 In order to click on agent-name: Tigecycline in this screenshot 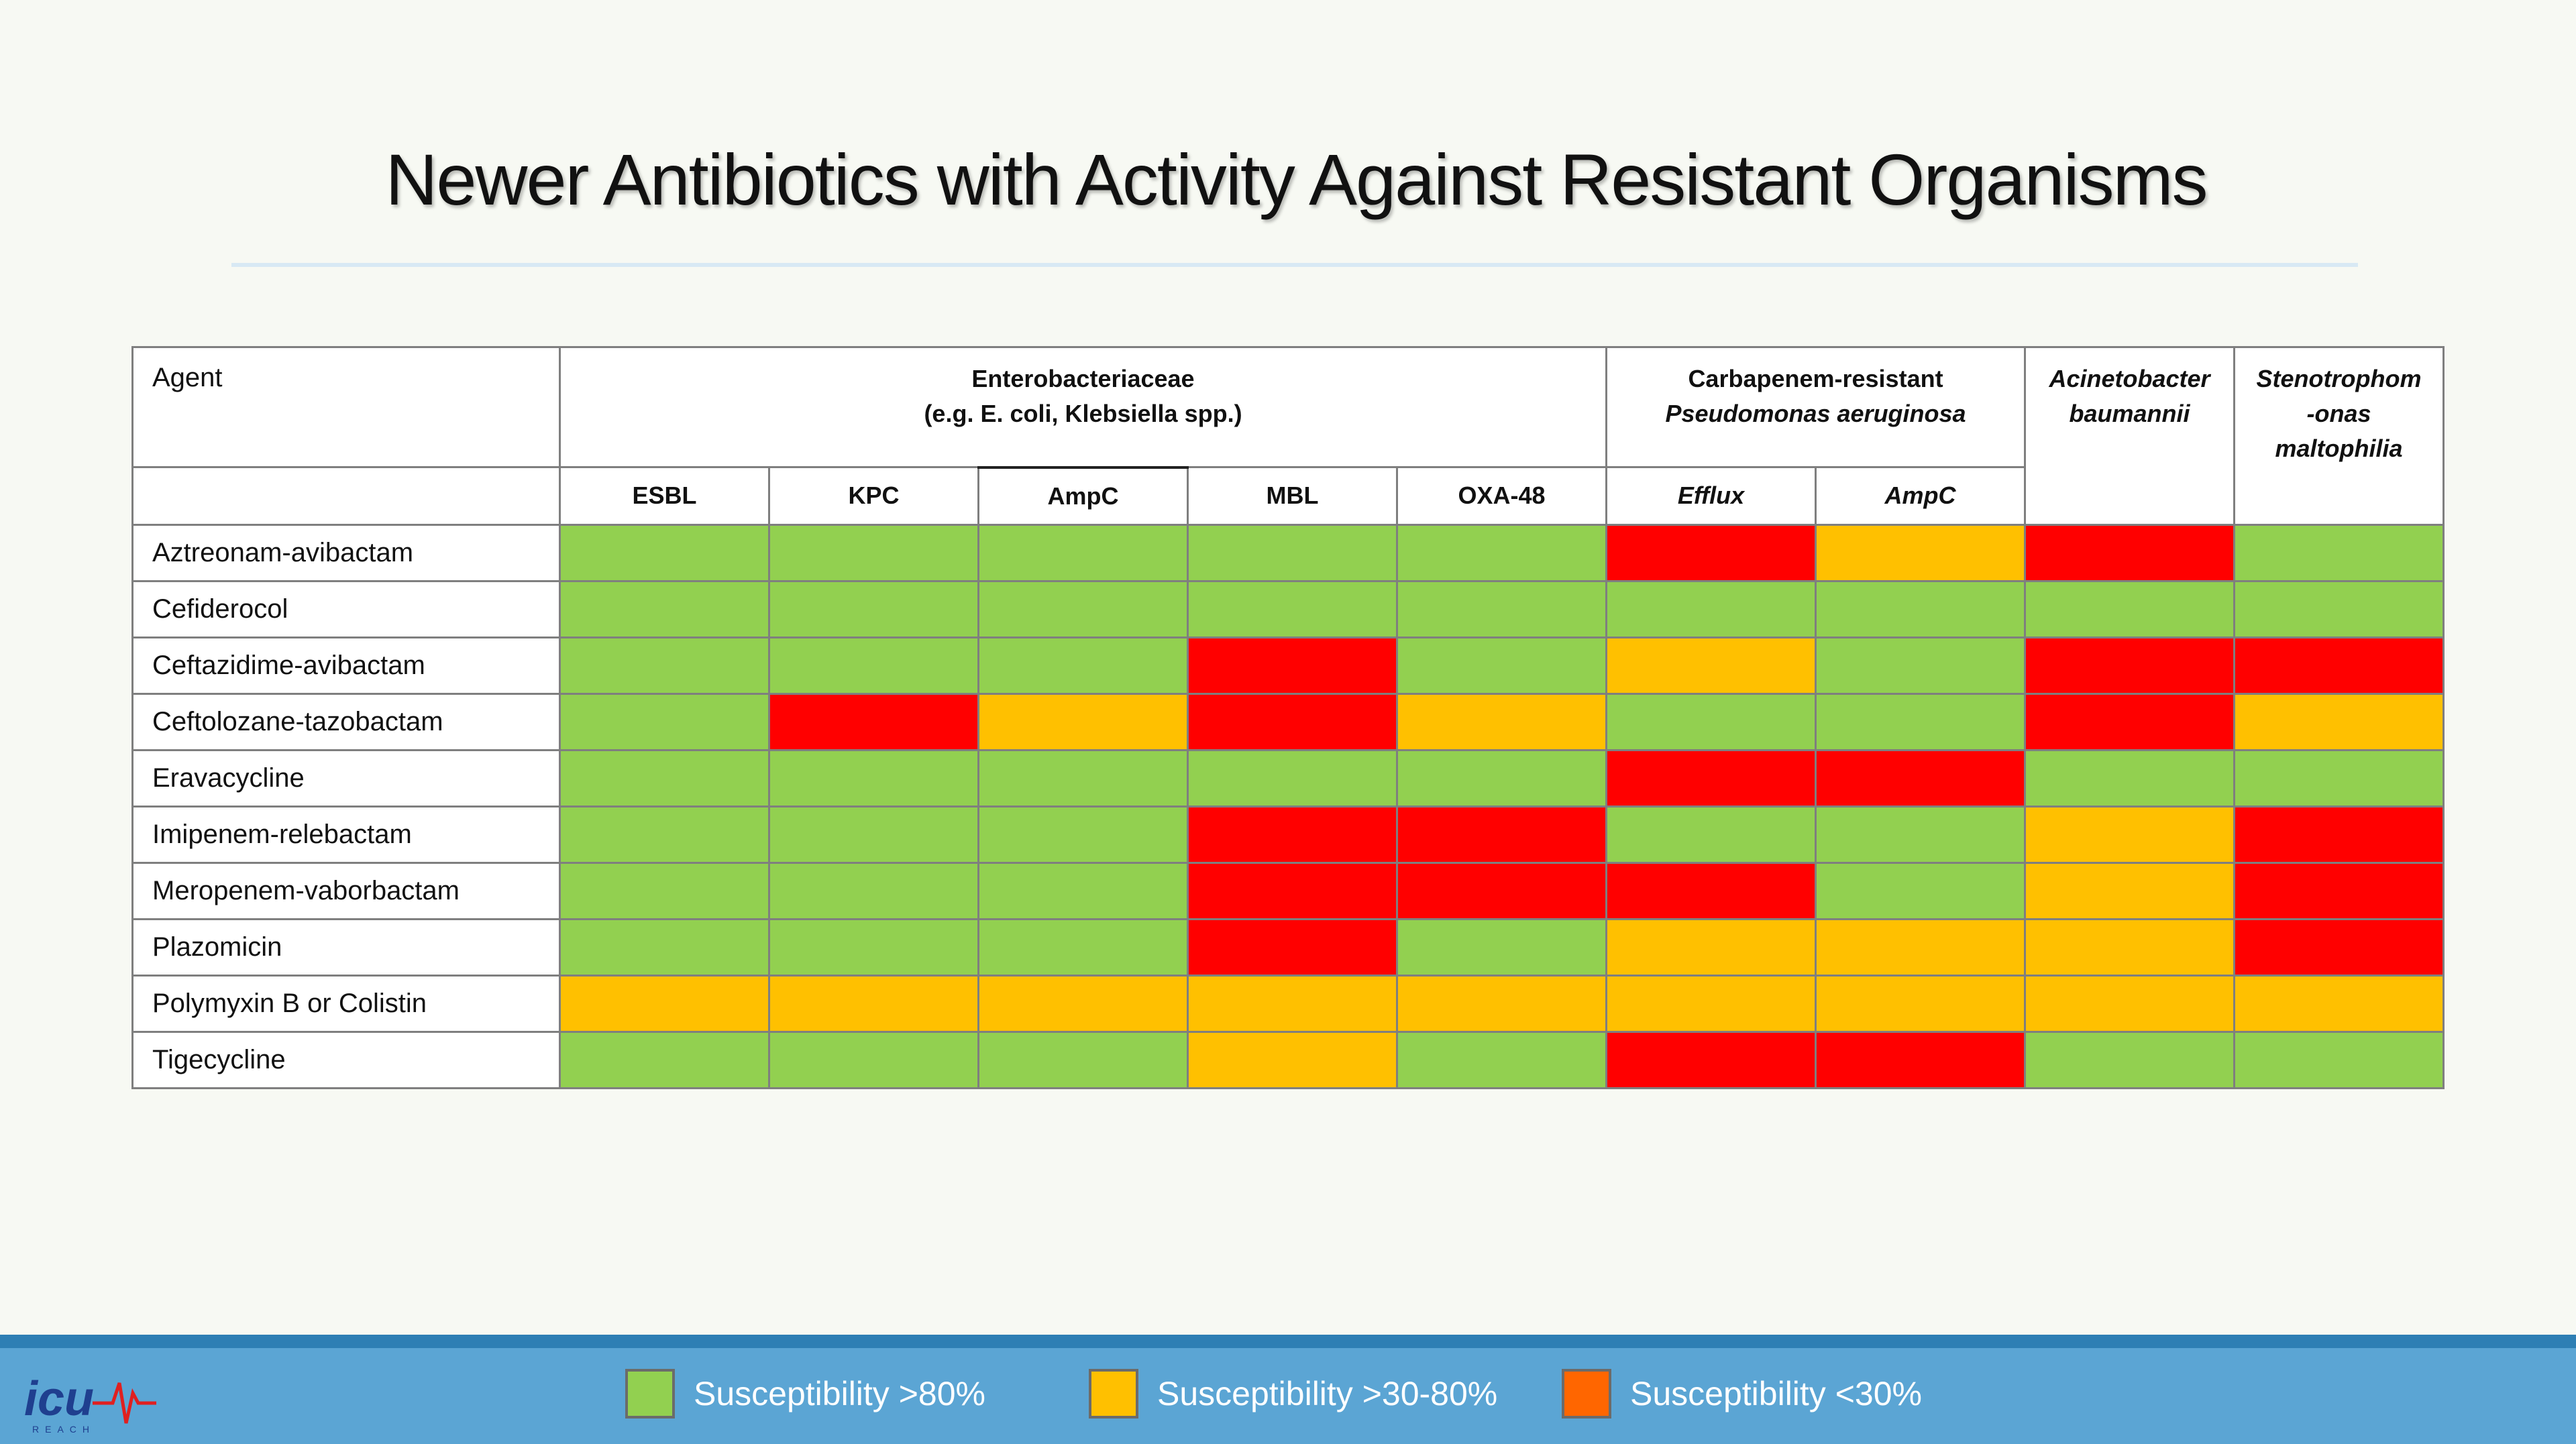, I will do `click(346, 1059)`.